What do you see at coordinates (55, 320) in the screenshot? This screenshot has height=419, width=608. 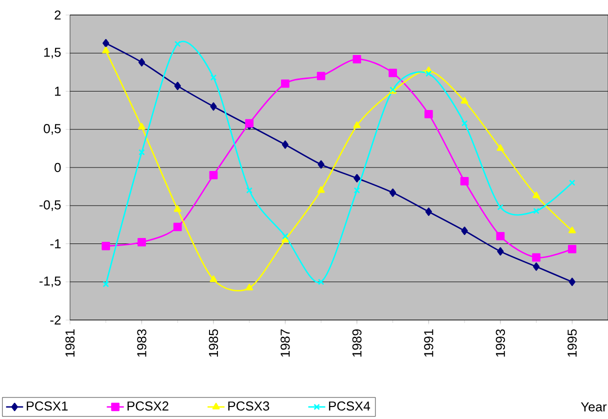 I see `y-tick-label: -2` at bounding box center [55, 320].